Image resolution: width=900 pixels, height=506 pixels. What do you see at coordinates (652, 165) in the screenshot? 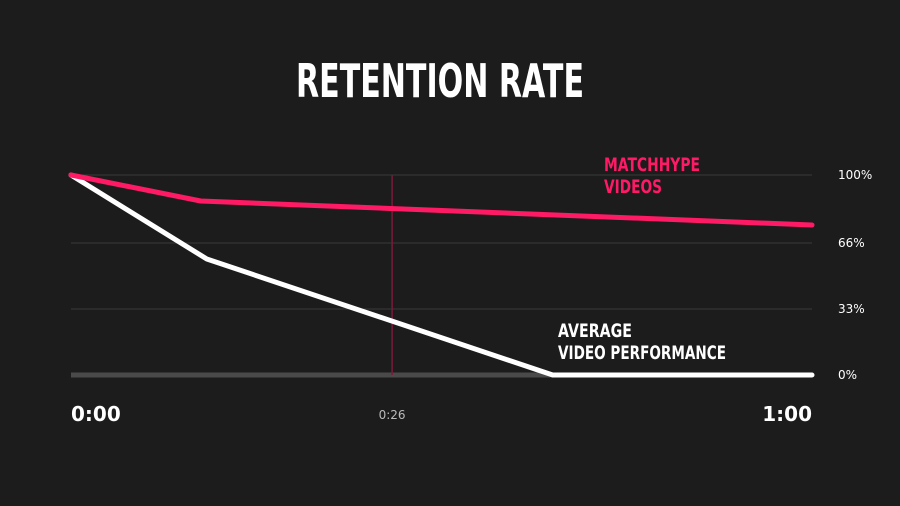
I see `matchhype-series-label-line-1: MATCHHYPE` at bounding box center [652, 165].